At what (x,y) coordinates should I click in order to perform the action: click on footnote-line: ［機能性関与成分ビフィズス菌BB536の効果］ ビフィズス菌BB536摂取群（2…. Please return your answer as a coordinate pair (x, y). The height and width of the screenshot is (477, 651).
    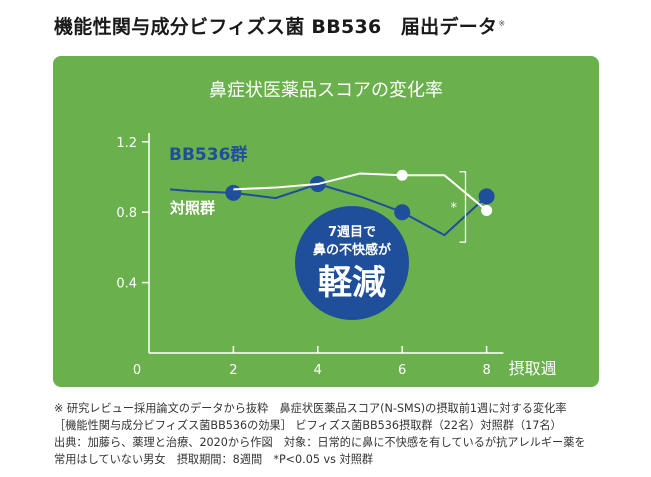
    Looking at the image, I should click on (308, 425).